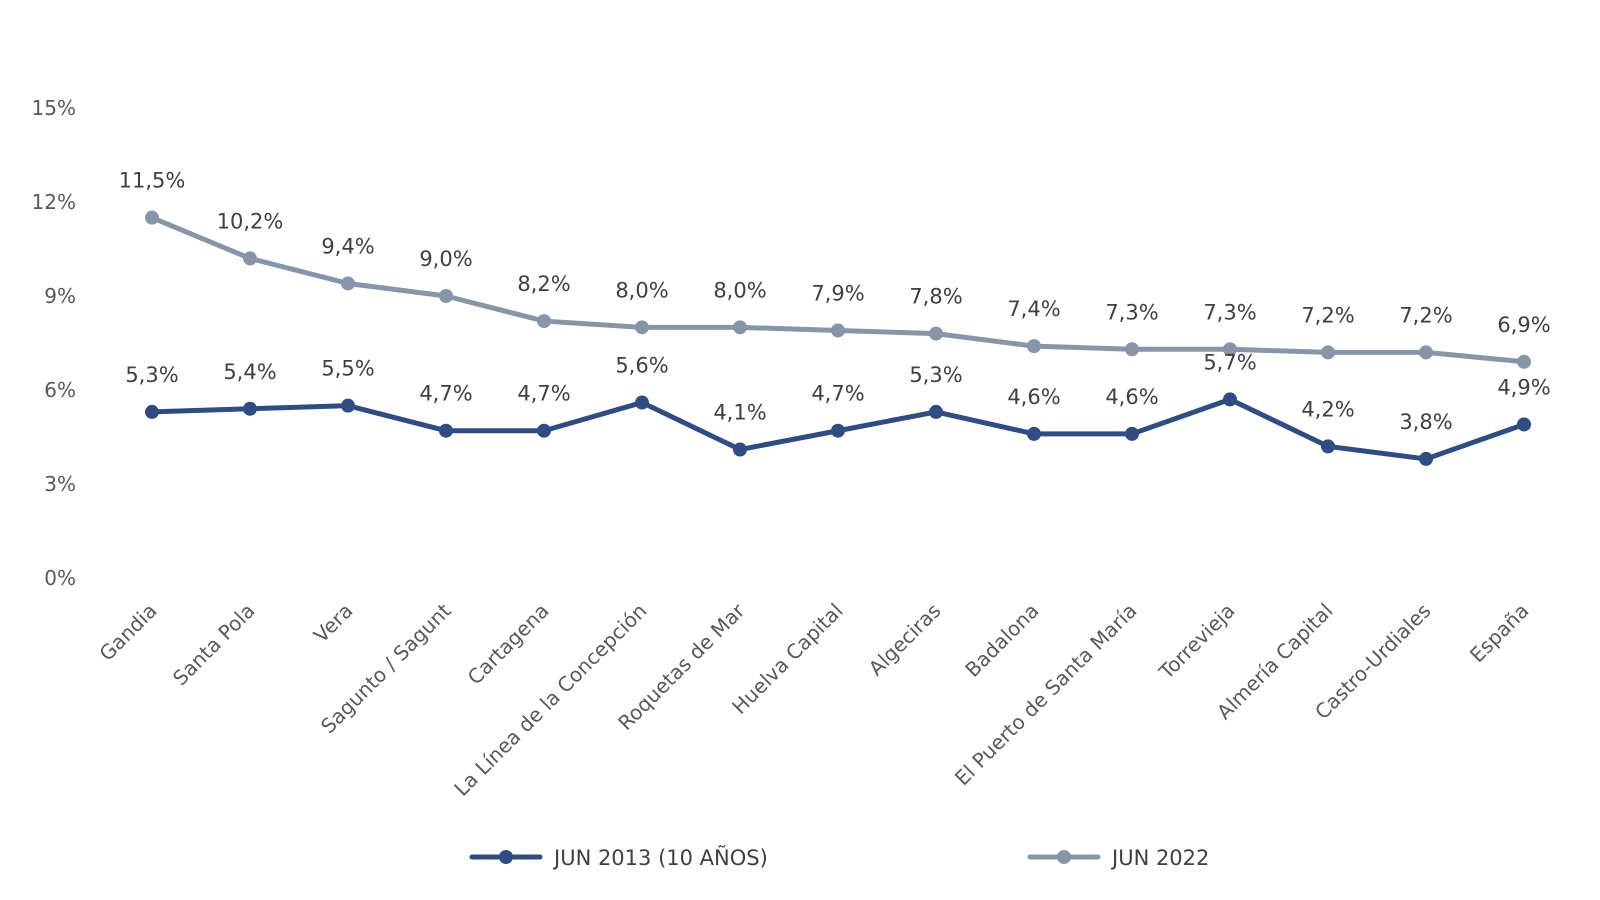 Image resolution: width=1600 pixels, height=900 pixels. What do you see at coordinates (54, 108) in the screenshot?
I see `y-tick-label: 15%` at bounding box center [54, 108].